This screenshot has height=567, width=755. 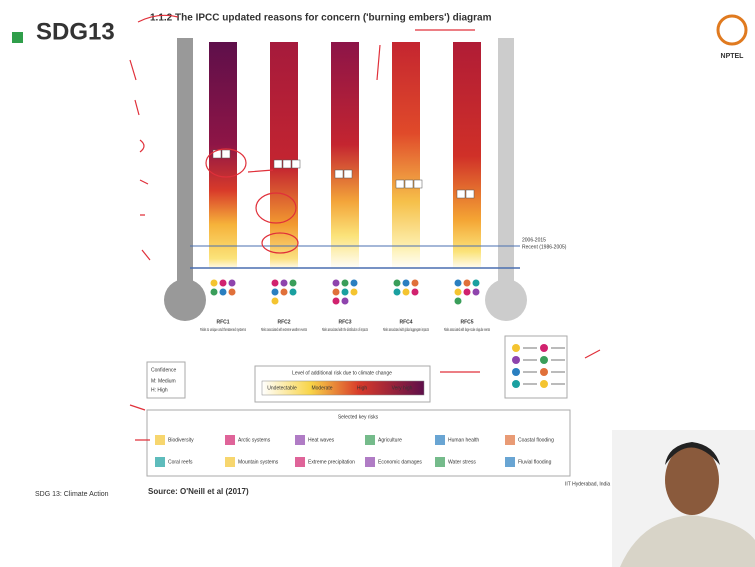 What do you see at coordinates (733, 56) in the screenshot?
I see `logo-text: NPTEL` at bounding box center [733, 56].